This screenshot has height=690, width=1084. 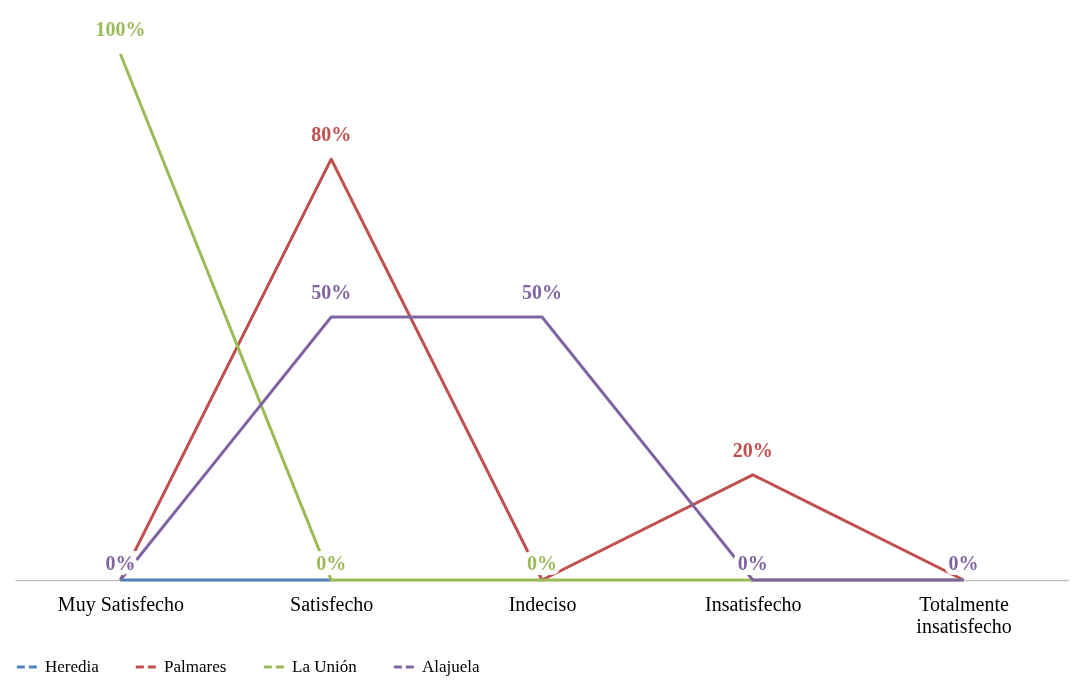 What do you see at coordinates (195, 666) in the screenshot?
I see `legend-label: Palmares` at bounding box center [195, 666].